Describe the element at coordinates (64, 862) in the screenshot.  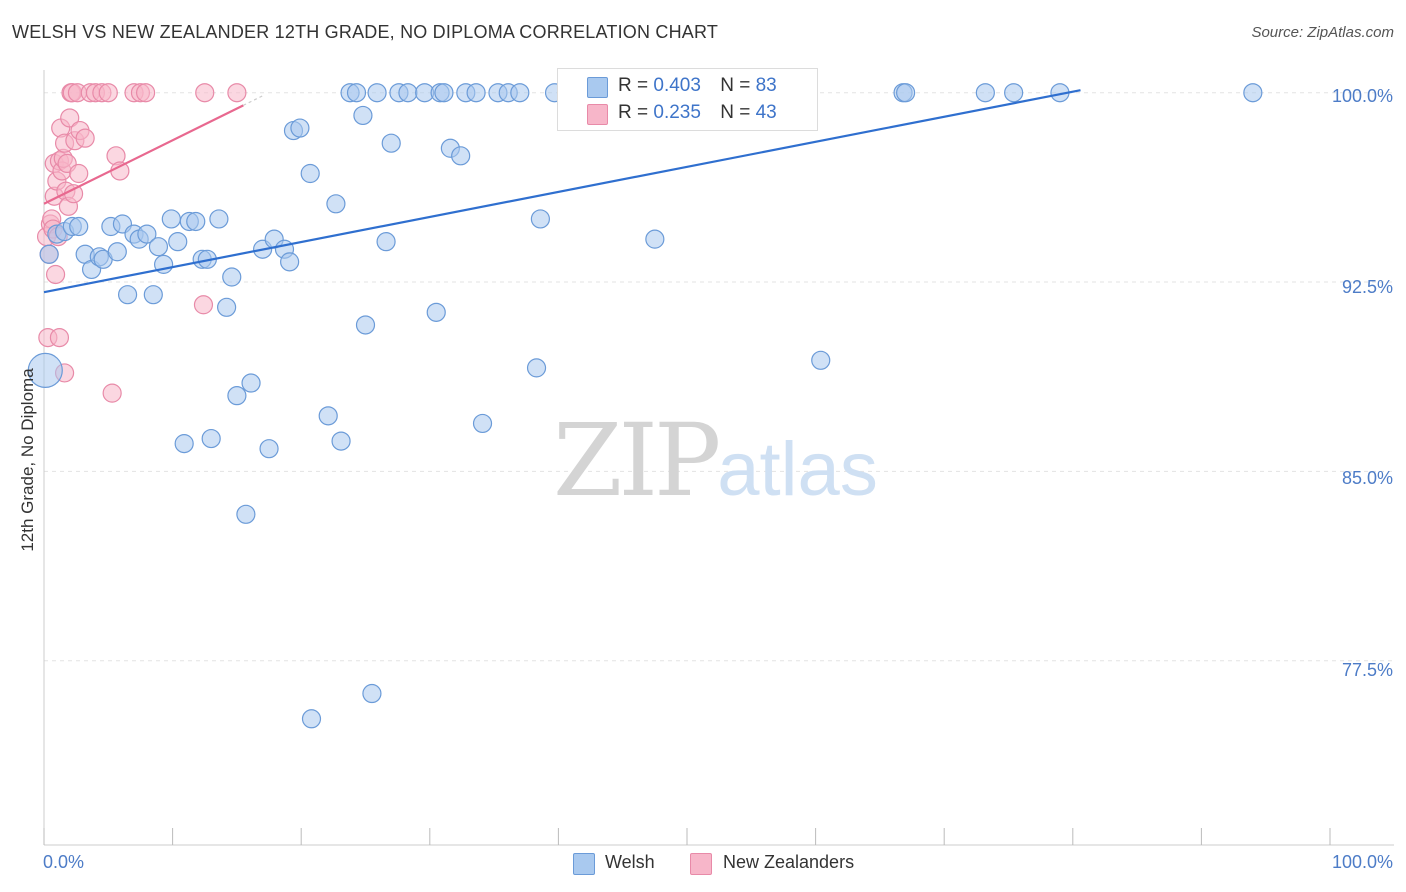
I see `x-tick-label-0: 0.0%` at that location.